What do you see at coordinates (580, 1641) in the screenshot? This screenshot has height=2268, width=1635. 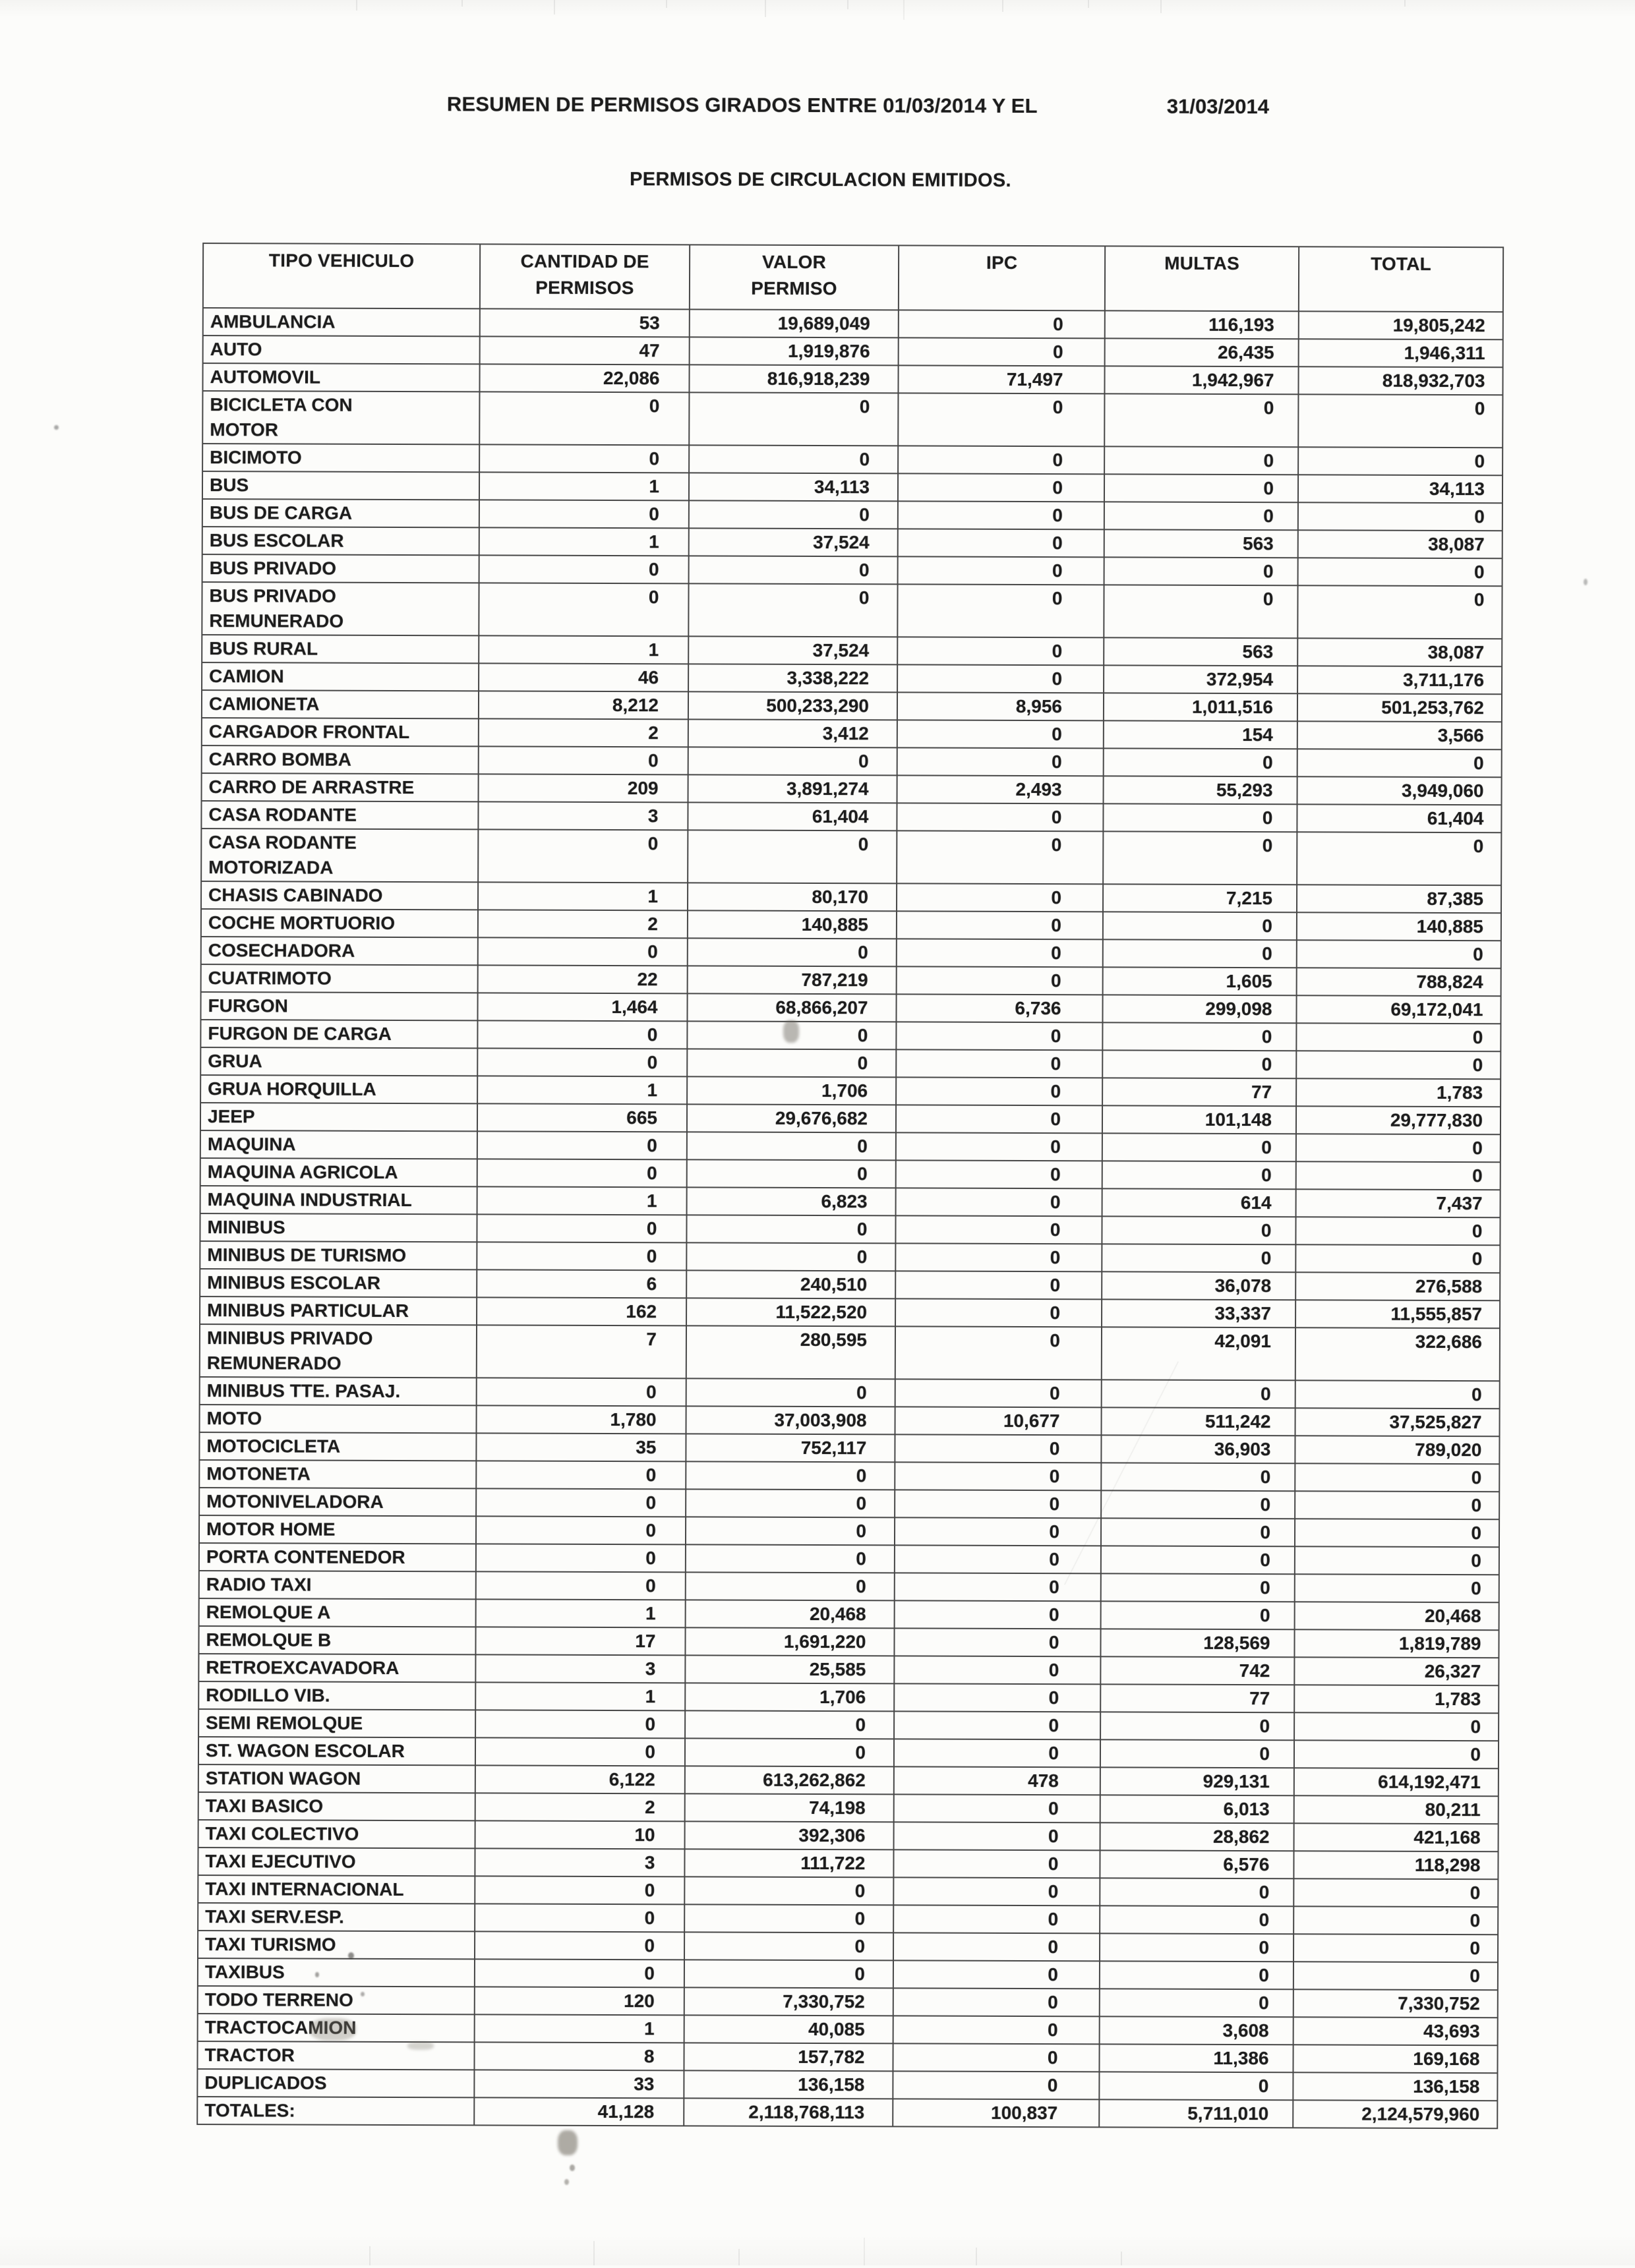 I see `permit-count-cell: 17` at bounding box center [580, 1641].